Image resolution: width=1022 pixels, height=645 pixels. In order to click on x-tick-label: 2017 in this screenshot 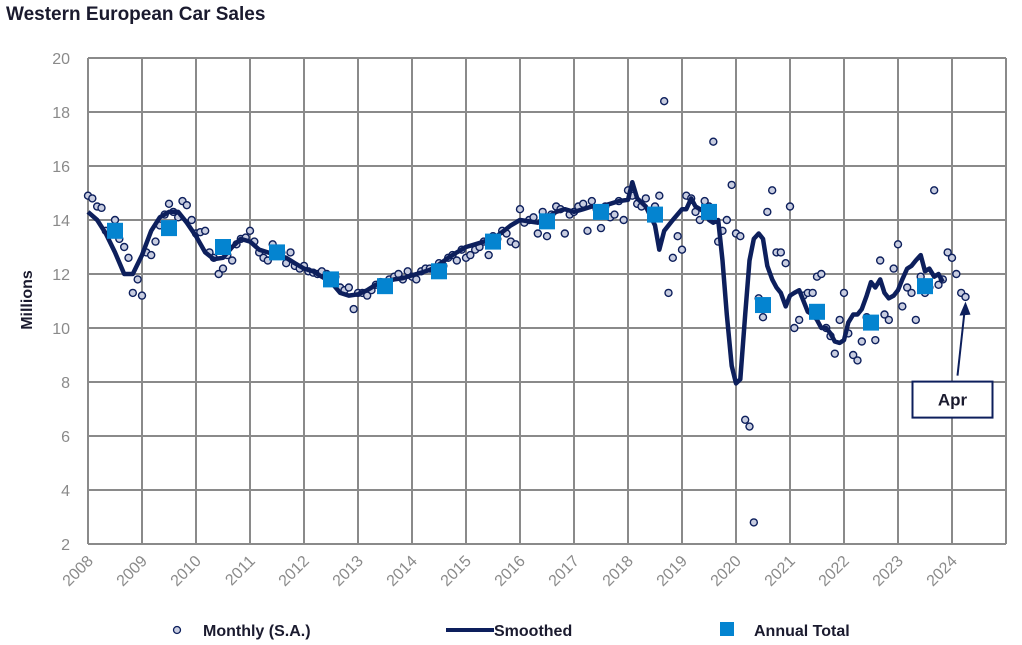, I will do `click(564, 571)`.